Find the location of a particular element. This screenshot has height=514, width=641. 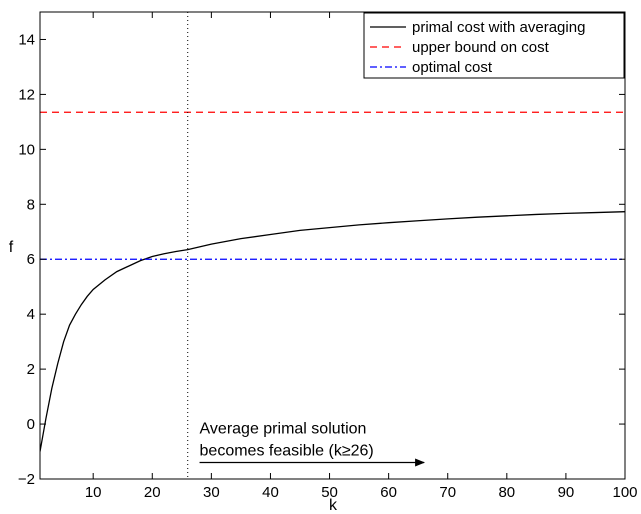

x-tick-label: 40 is located at coordinates (270, 492).